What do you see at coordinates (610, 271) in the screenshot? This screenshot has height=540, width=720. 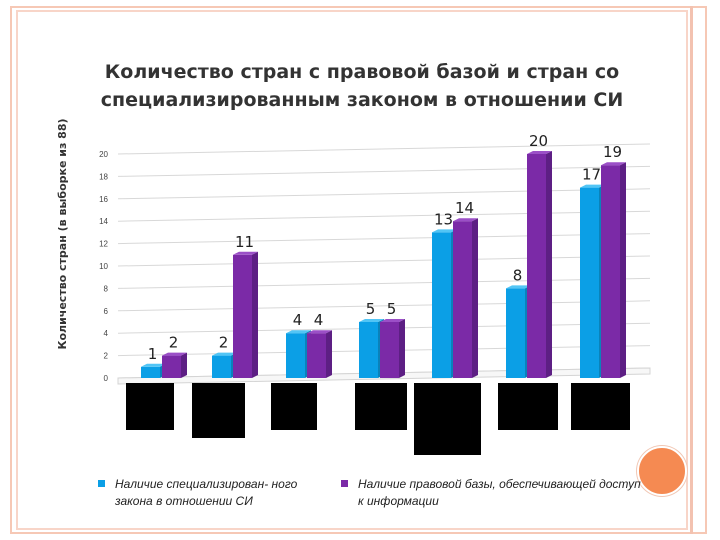 I see `bar-s2-c7` at bounding box center [610, 271].